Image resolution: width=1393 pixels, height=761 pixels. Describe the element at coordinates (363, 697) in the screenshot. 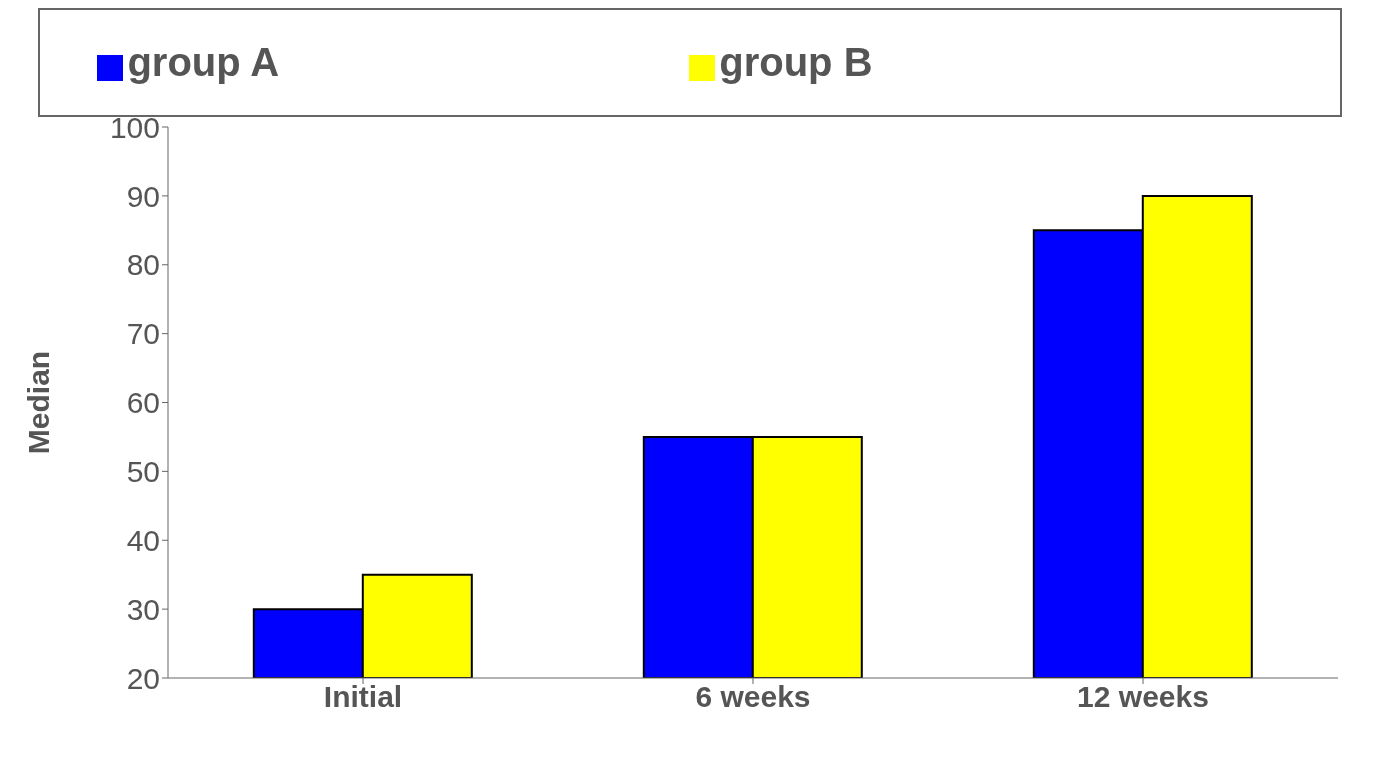

I see `x-tick-label: Initial` at that location.